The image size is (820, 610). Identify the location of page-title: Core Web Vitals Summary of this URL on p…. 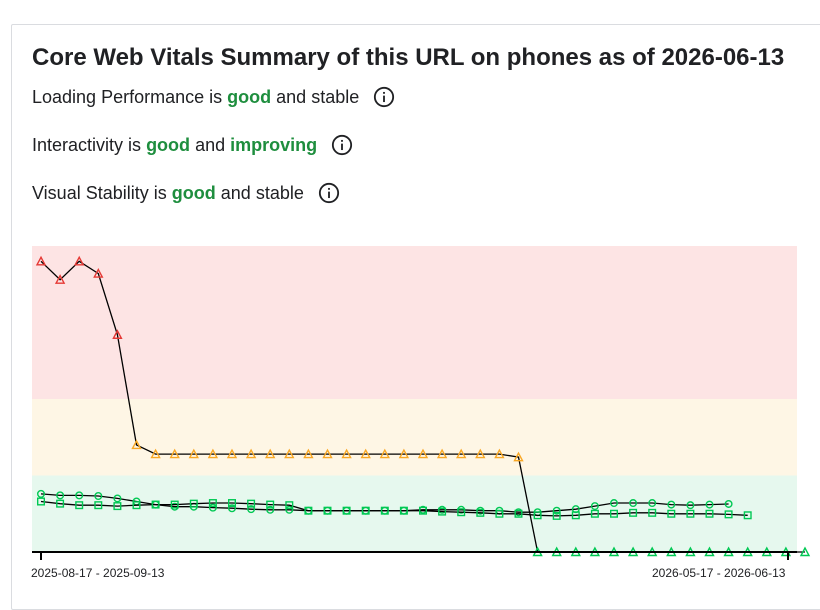
(408, 57).